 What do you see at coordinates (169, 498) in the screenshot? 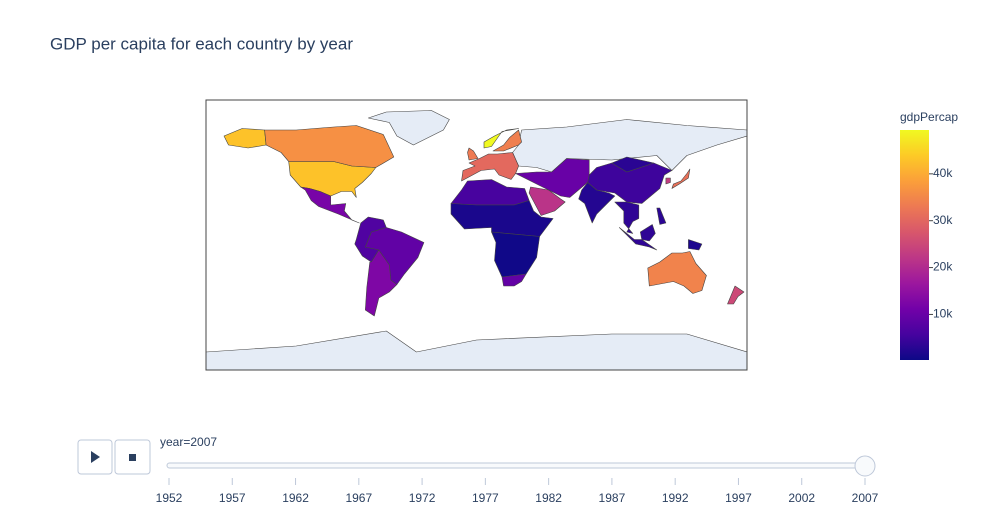
I see `slider-tick-label: 1952` at bounding box center [169, 498].